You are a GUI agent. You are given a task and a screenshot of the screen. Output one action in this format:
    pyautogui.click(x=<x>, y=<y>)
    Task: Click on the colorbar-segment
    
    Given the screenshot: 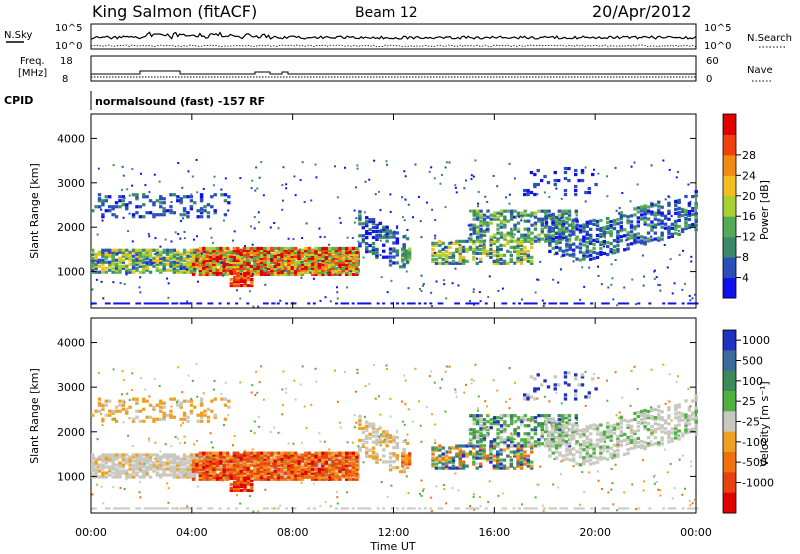 What is the action you would take?
    pyautogui.click(x=729, y=288)
    